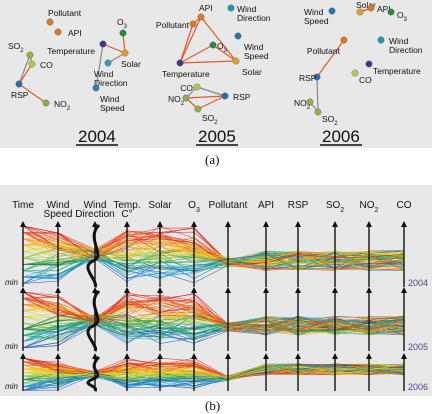  Describe the element at coordinates (218, 39) in the screenshot. I see `edge-api-solar` at that location.